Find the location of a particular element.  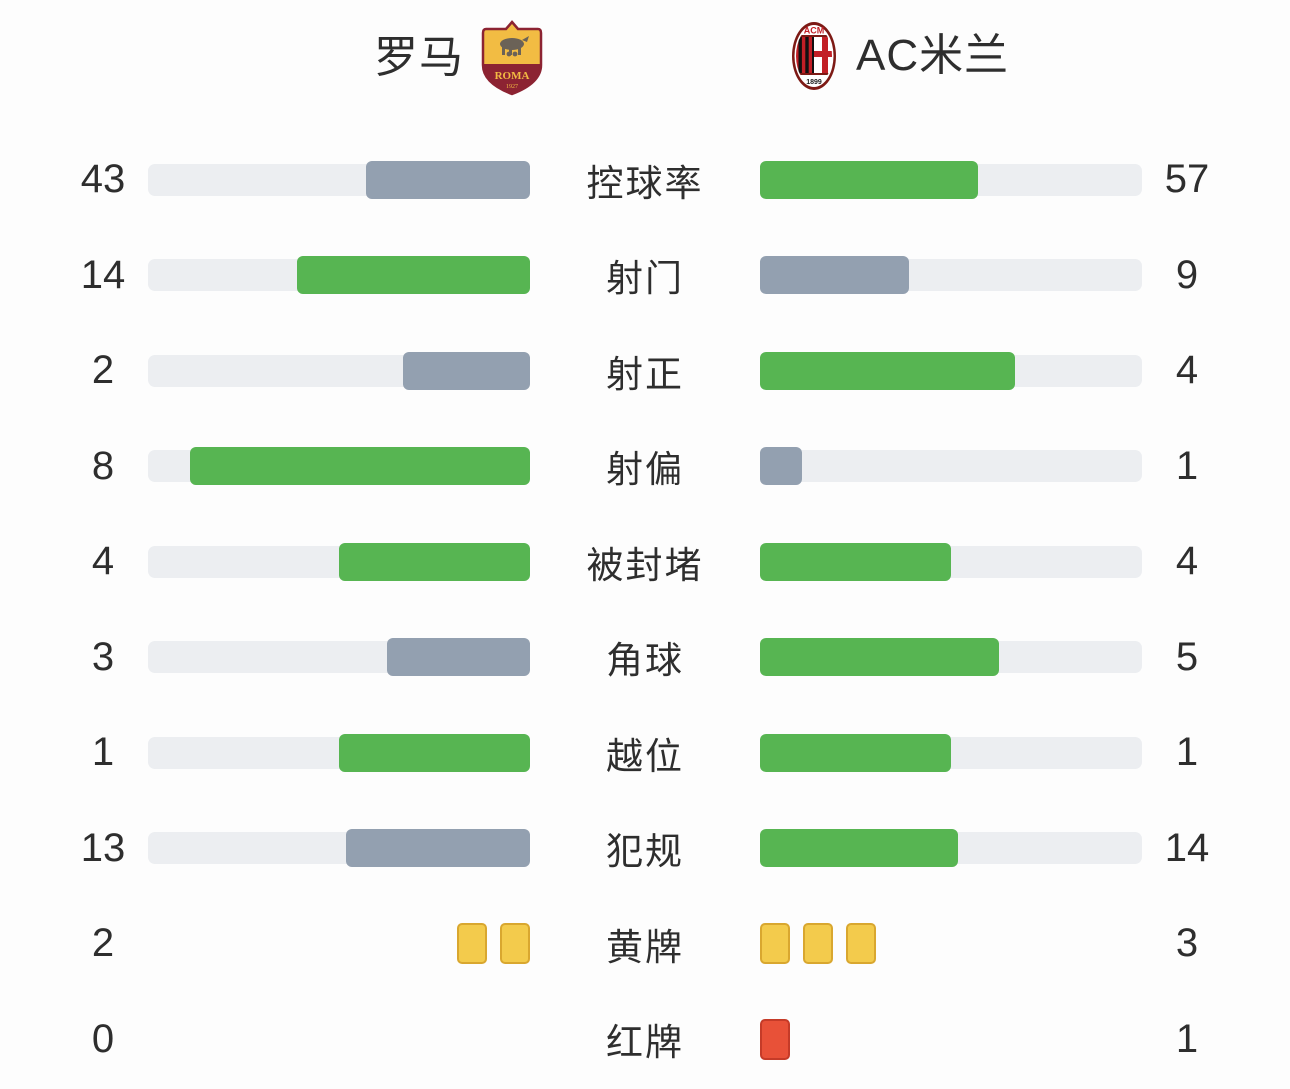

home-value: 1 is located at coordinates (103, 752).